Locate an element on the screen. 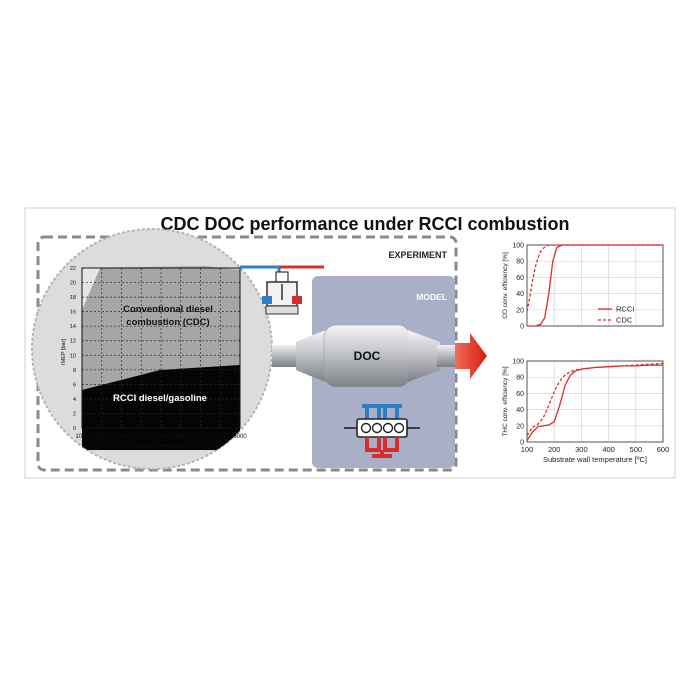 This screenshot has width=700, height=700. engine-map-xlabel: Engine speed [rpm] is located at coordinates (160, 446).